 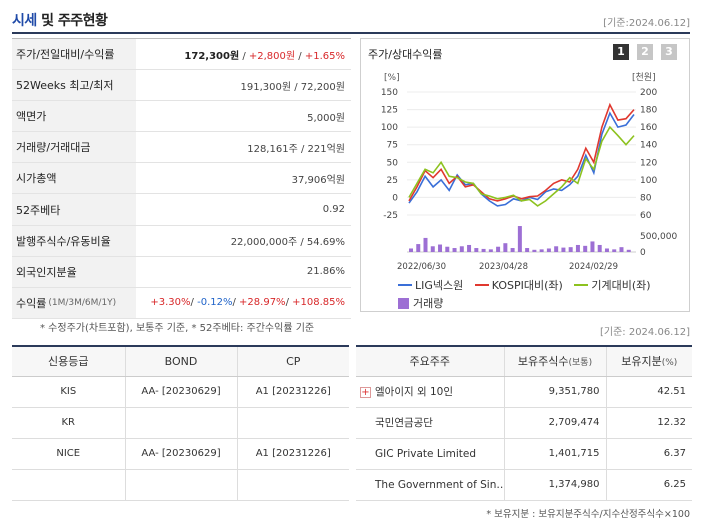 What do you see at coordinates (177, 328) in the screenshot?
I see `stats-footnote: * 수정주가(차트포함), 보통주 기준, * 52주베타: 주간수익률 기준` at bounding box center [177, 328].